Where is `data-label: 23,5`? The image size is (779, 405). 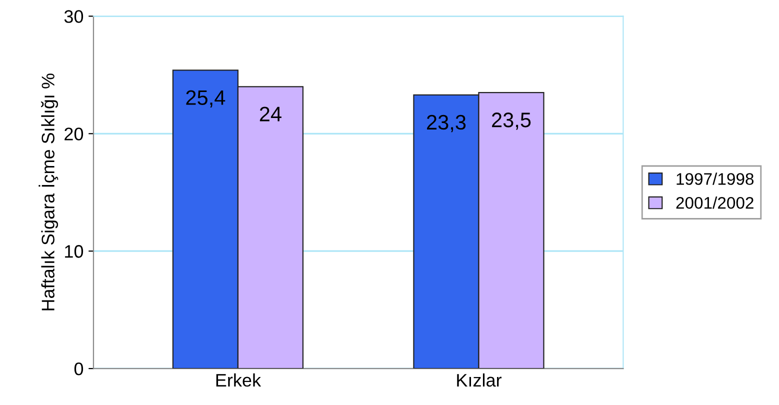
data-label: 23,5 is located at coordinates (511, 121).